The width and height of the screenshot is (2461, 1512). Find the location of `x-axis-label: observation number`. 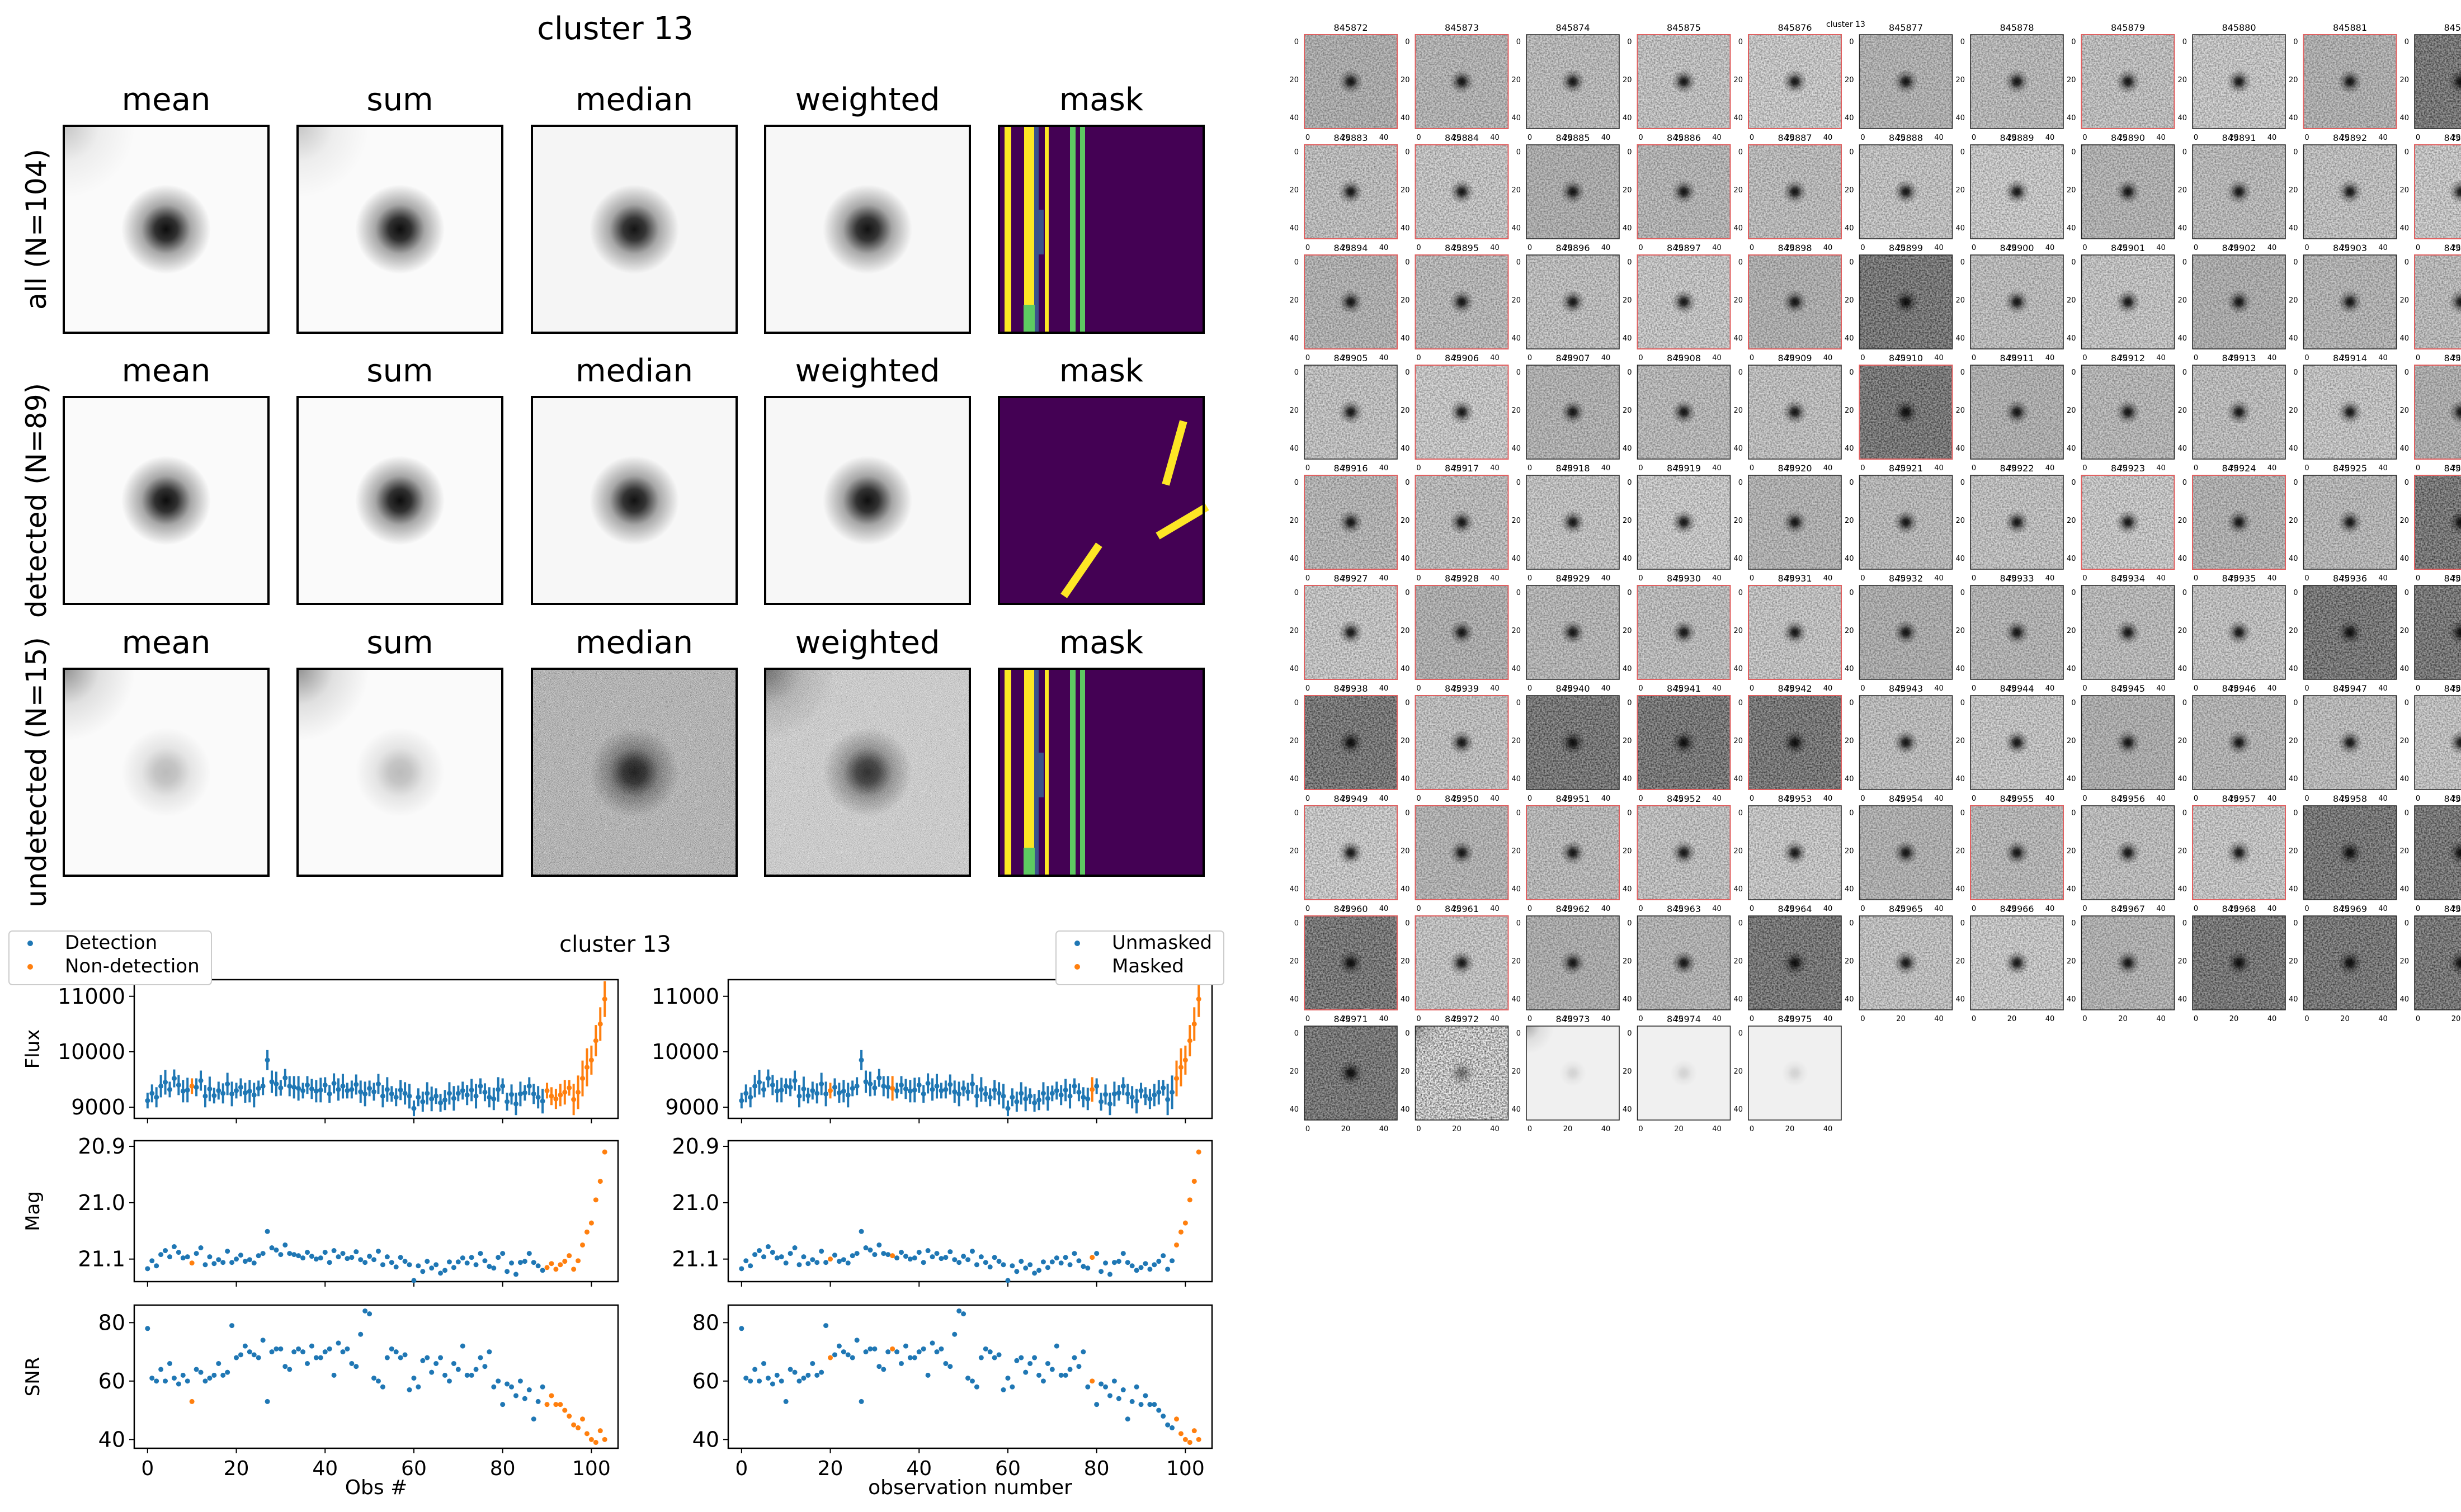

x-axis-label: observation number is located at coordinates (970, 1487).